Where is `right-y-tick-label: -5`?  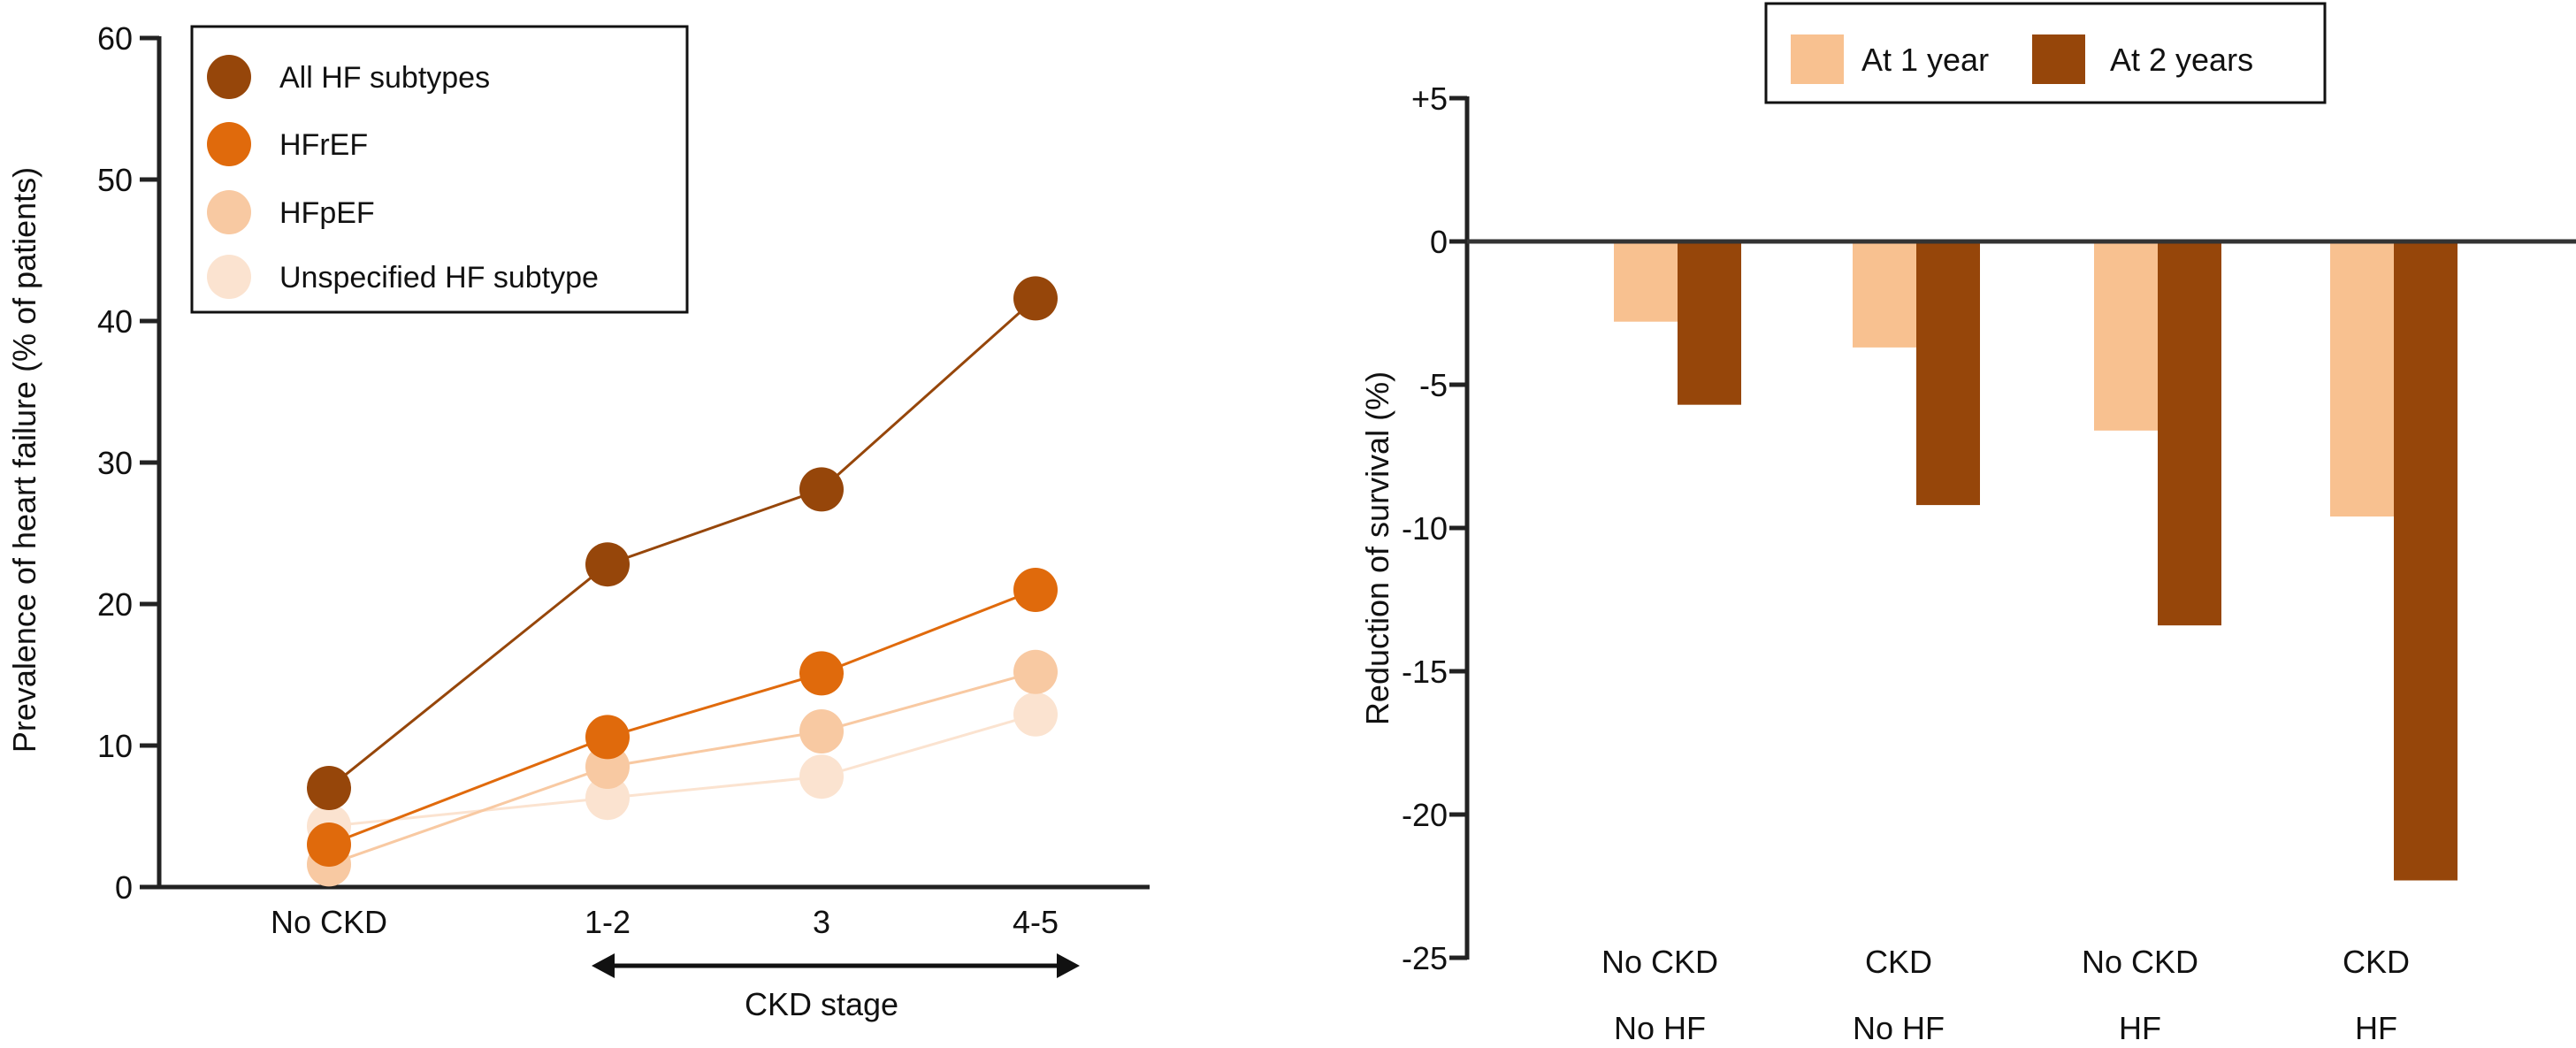
right-y-tick-label: -5 is located at coordinates (1433, 385).